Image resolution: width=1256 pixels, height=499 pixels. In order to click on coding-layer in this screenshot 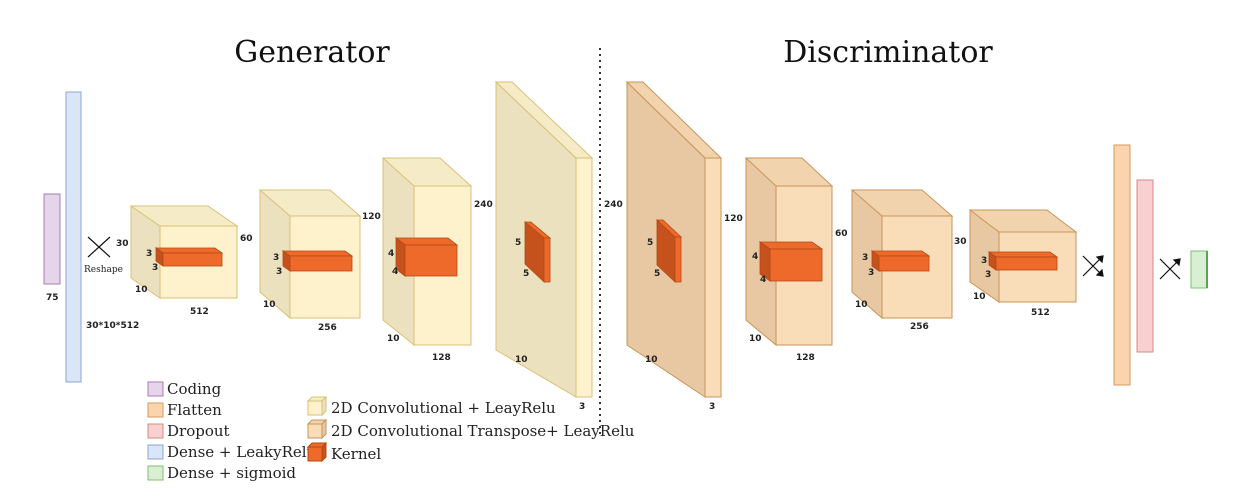, I will do `click(52, 239)`.